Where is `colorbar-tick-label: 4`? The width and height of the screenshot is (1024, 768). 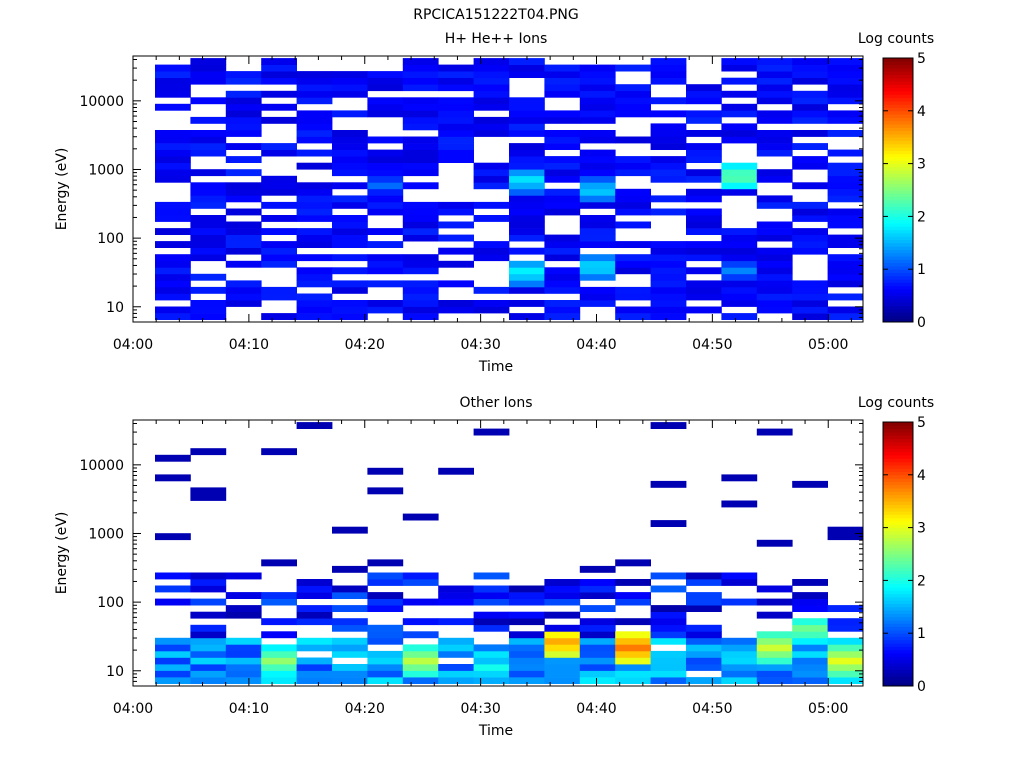 colorbar-tick-label: 4 is located at coordinates (921, 112).